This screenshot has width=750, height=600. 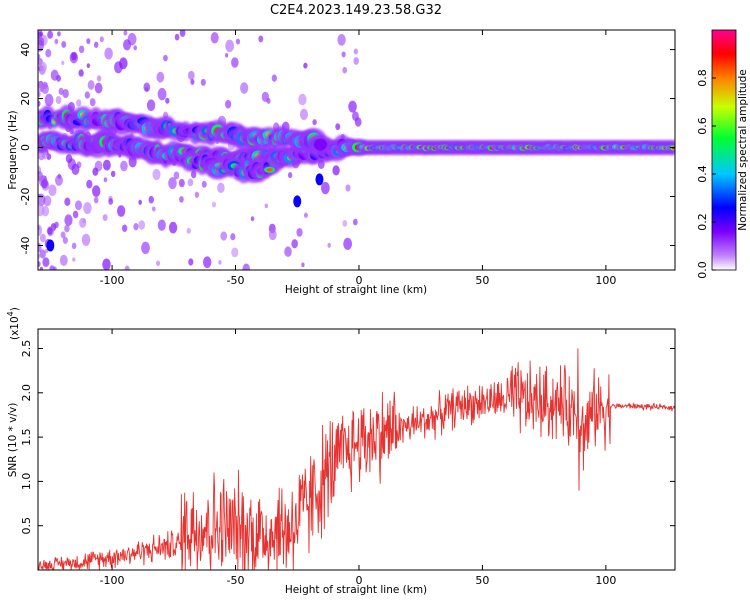 What do you see at coordinates (25, 197) in the screenshot?
I see `spectrogram-y-tick-label: -20` at bounding box center [25, 197].